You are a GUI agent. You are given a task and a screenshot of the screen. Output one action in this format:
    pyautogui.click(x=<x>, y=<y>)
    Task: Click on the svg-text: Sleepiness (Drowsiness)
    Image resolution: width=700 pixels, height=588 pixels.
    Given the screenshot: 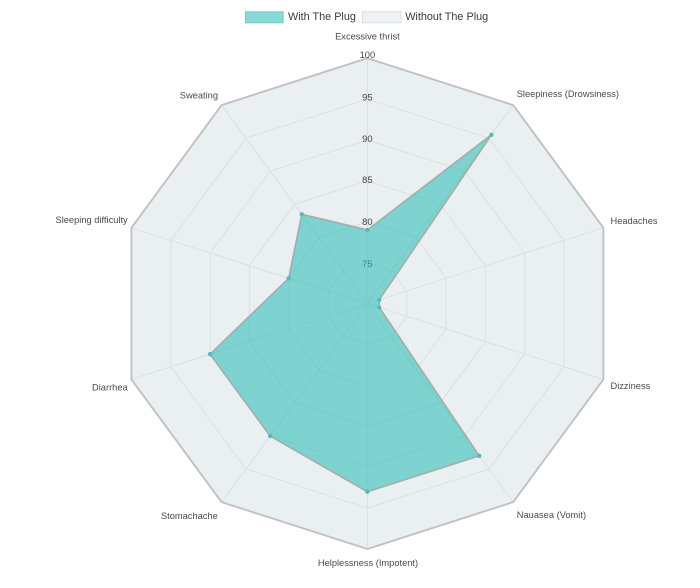 What is the action you would take?
    pyautogui.click(x=568, y=94)
    